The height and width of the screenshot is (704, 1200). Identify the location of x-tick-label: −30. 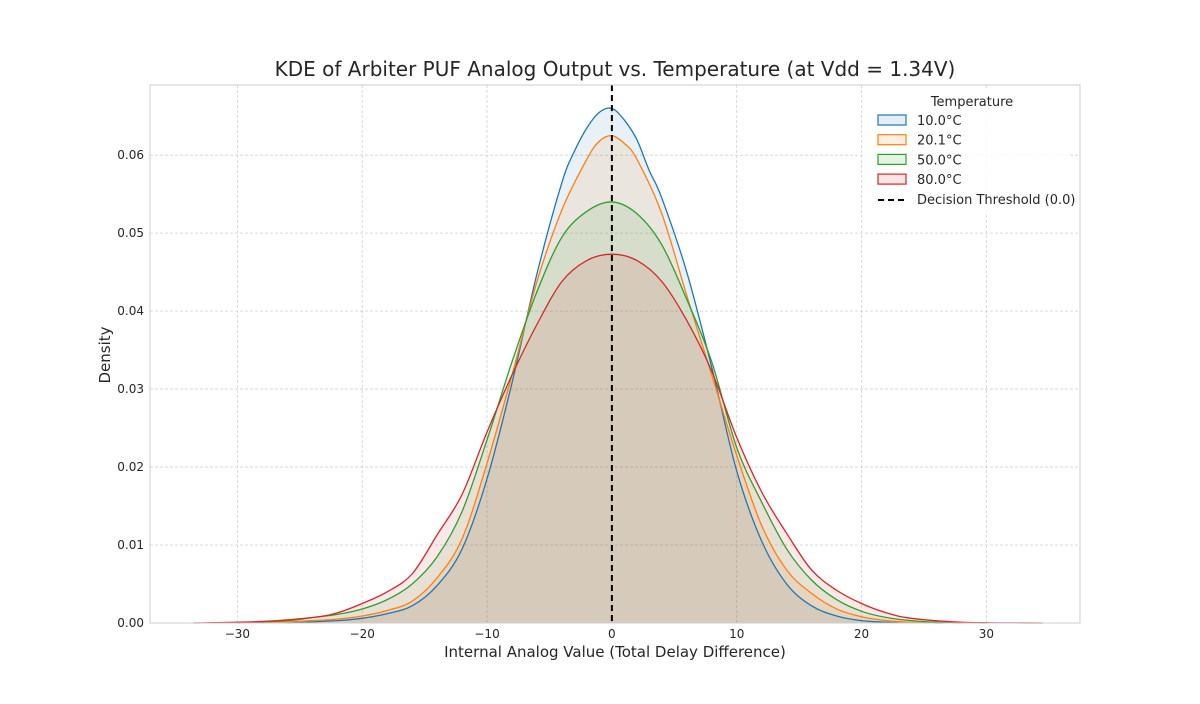
(237, 634).